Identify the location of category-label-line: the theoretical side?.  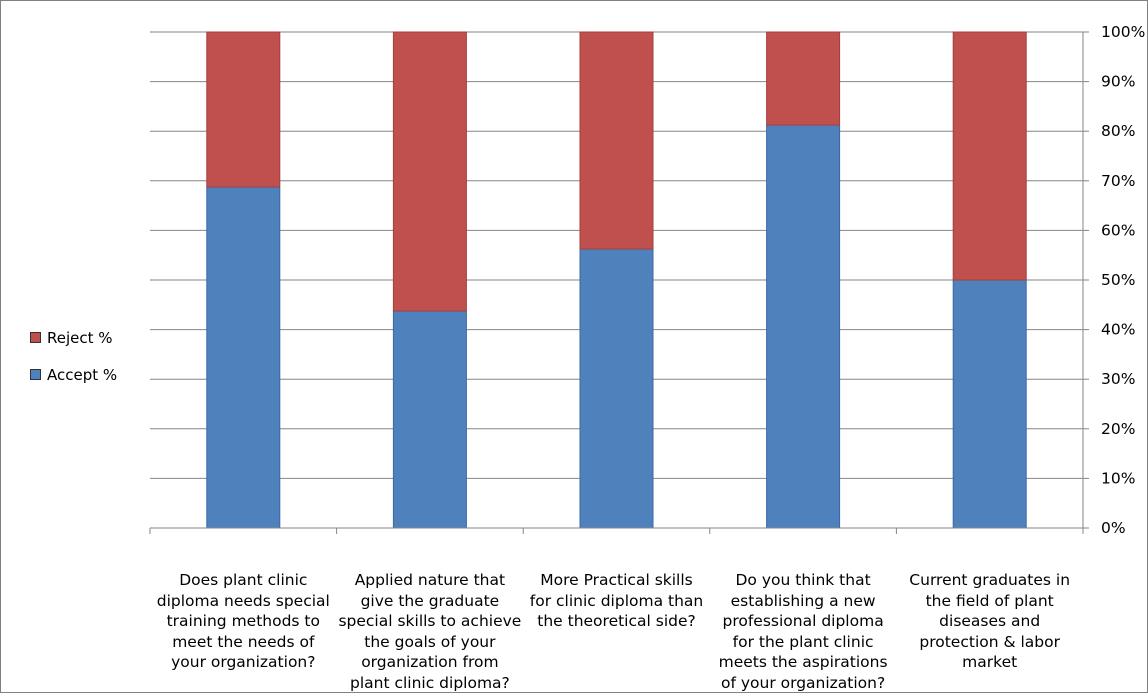
(616, 621).